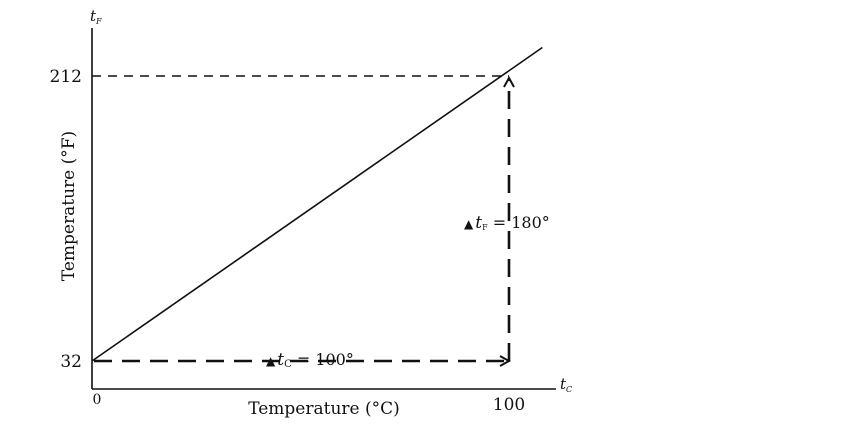  What do you see at coordinates (478, 223) in the screenshot?
I see `delta-f-symbol: t` at bounding box center [478, 223].